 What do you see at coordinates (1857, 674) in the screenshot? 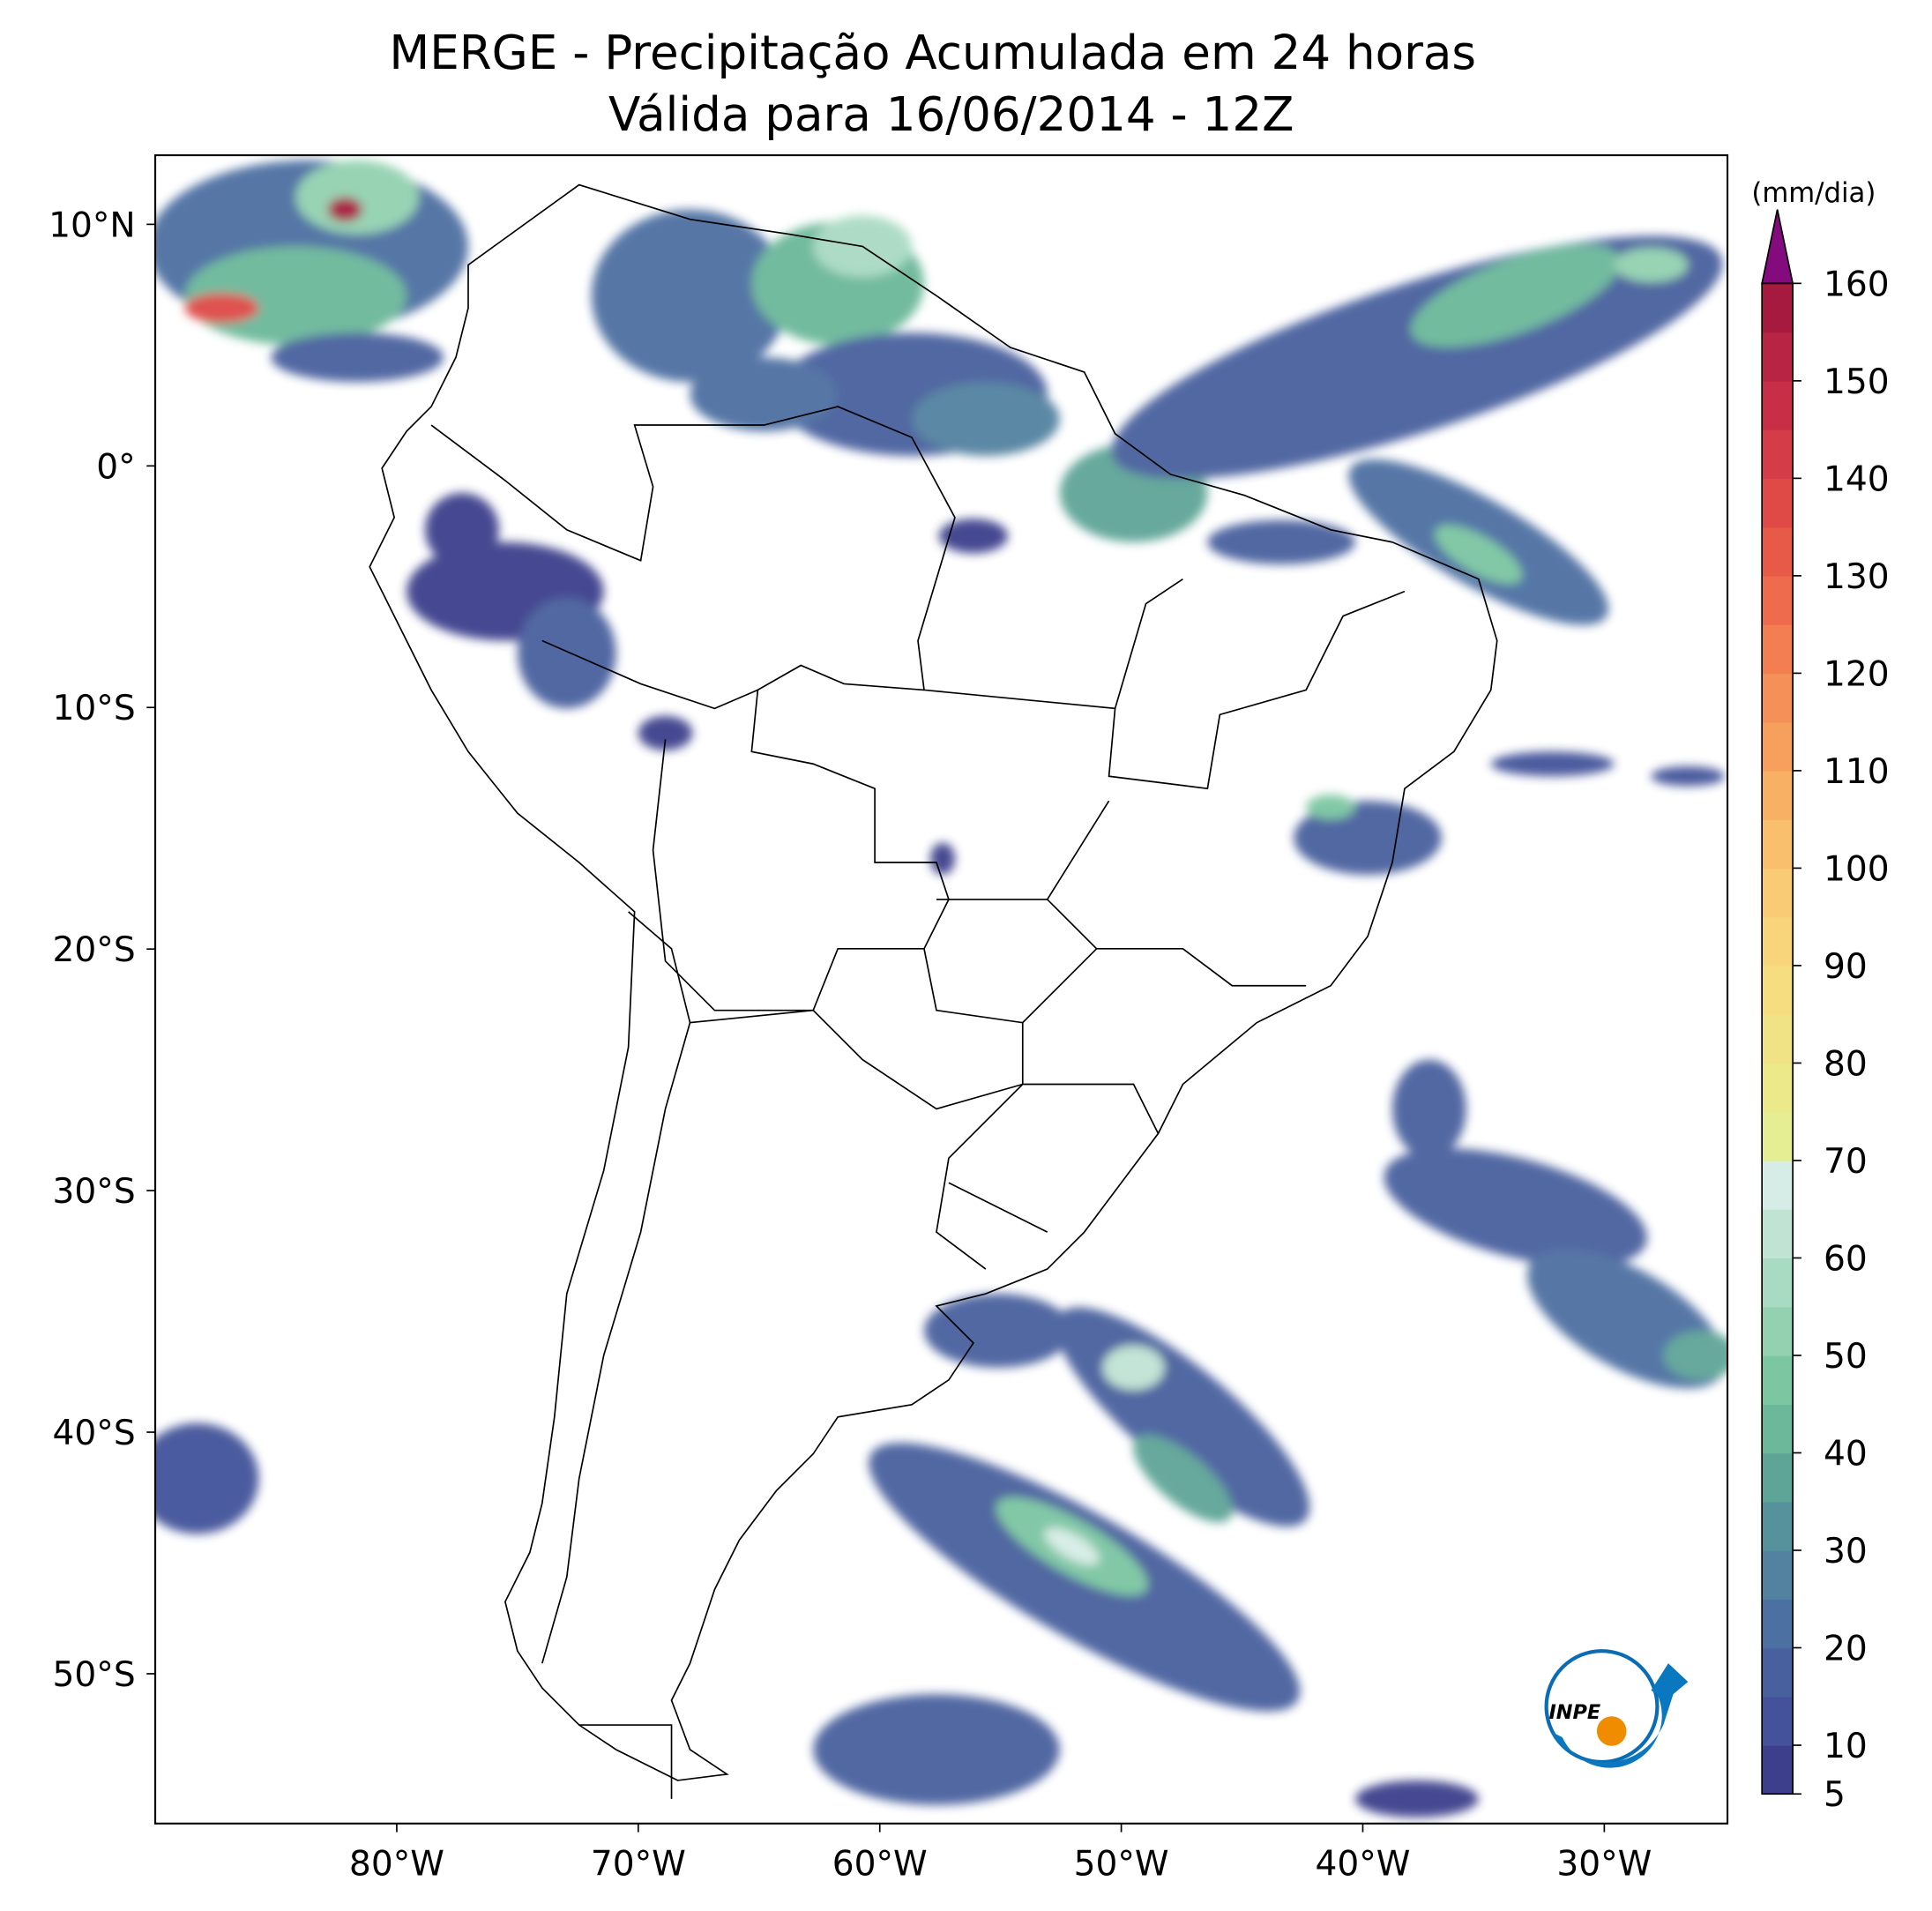
I see `colorbar-tick-label: 120` at bounding box center [1857, 674].